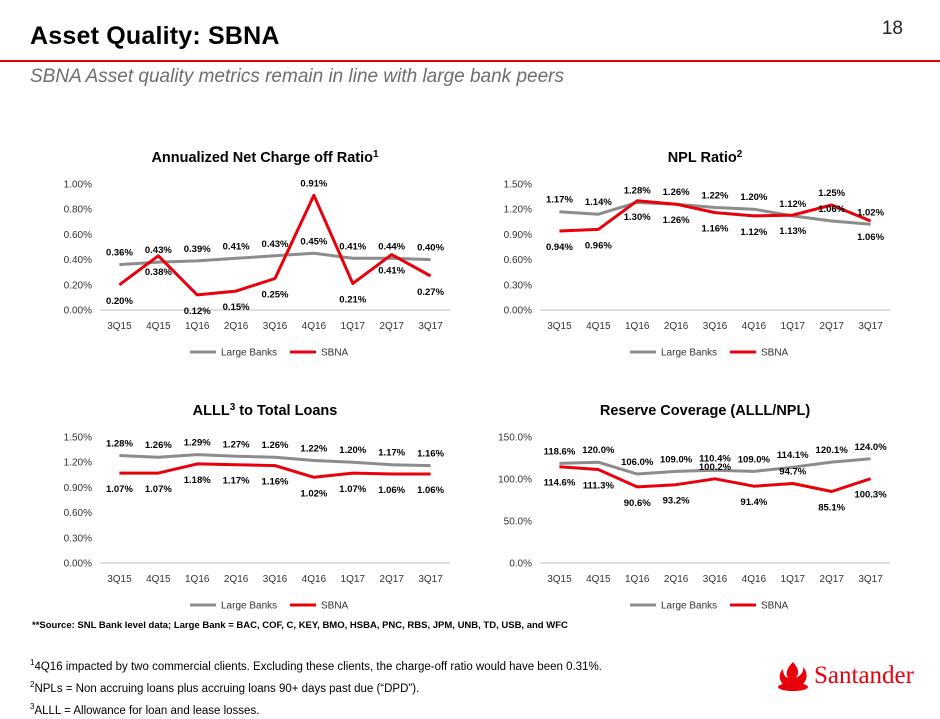  What do you see at coordinates (158, 250) in the screenshot?
I see `data-label: 0.43%` at bounding box center [158, 250].